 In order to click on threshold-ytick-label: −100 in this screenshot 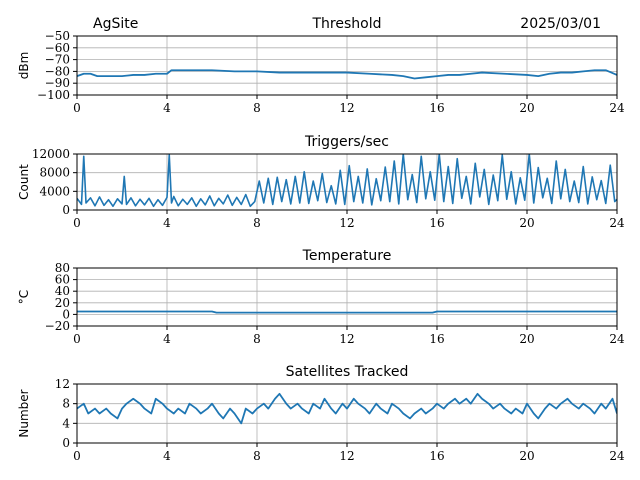, I will do `click(53, 95)`.